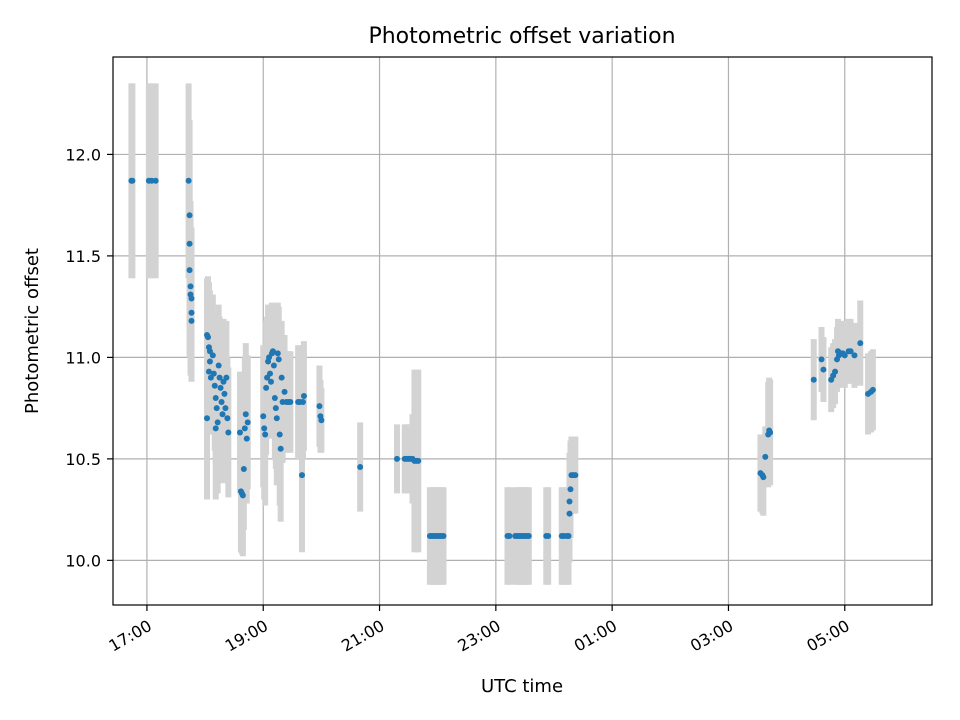 The image size is (960, 720). I want to click on x-tick-label: 23:00, so click(478, 636).